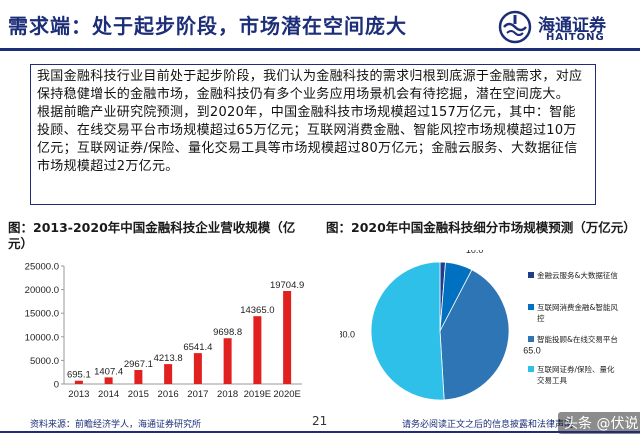 This screenshot has height=442, width=640. What do you see at coordinates (227, 394) in the screenshot?
I see `x-tick-label: 2018` at bounding box center [227, 394].